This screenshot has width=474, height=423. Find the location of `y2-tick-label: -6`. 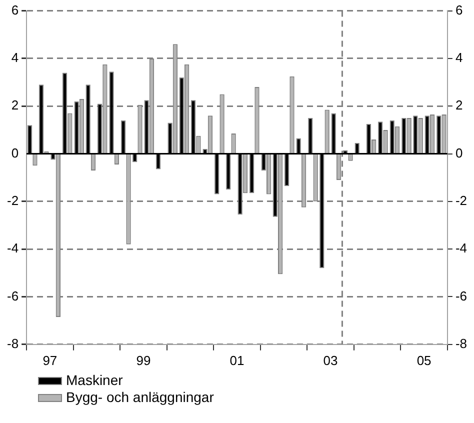

y2-tick-label: -6 is located at coordinates (12, 296).